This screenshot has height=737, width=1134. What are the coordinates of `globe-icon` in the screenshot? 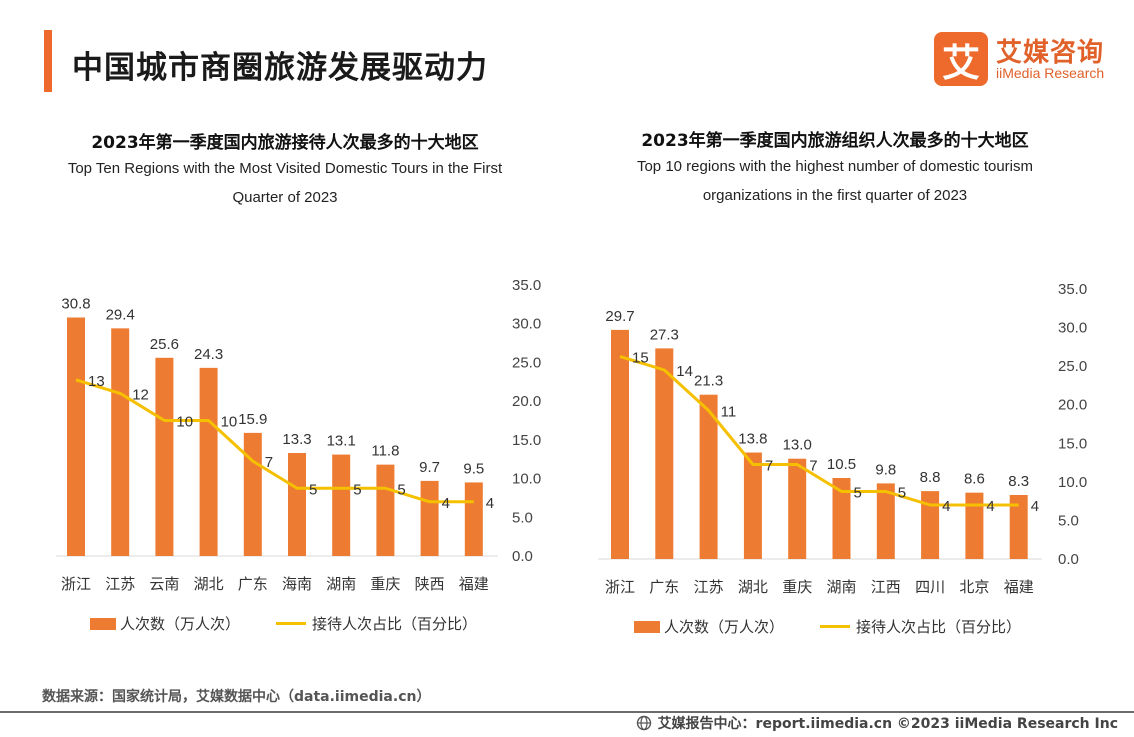 It's located at (643, 723).